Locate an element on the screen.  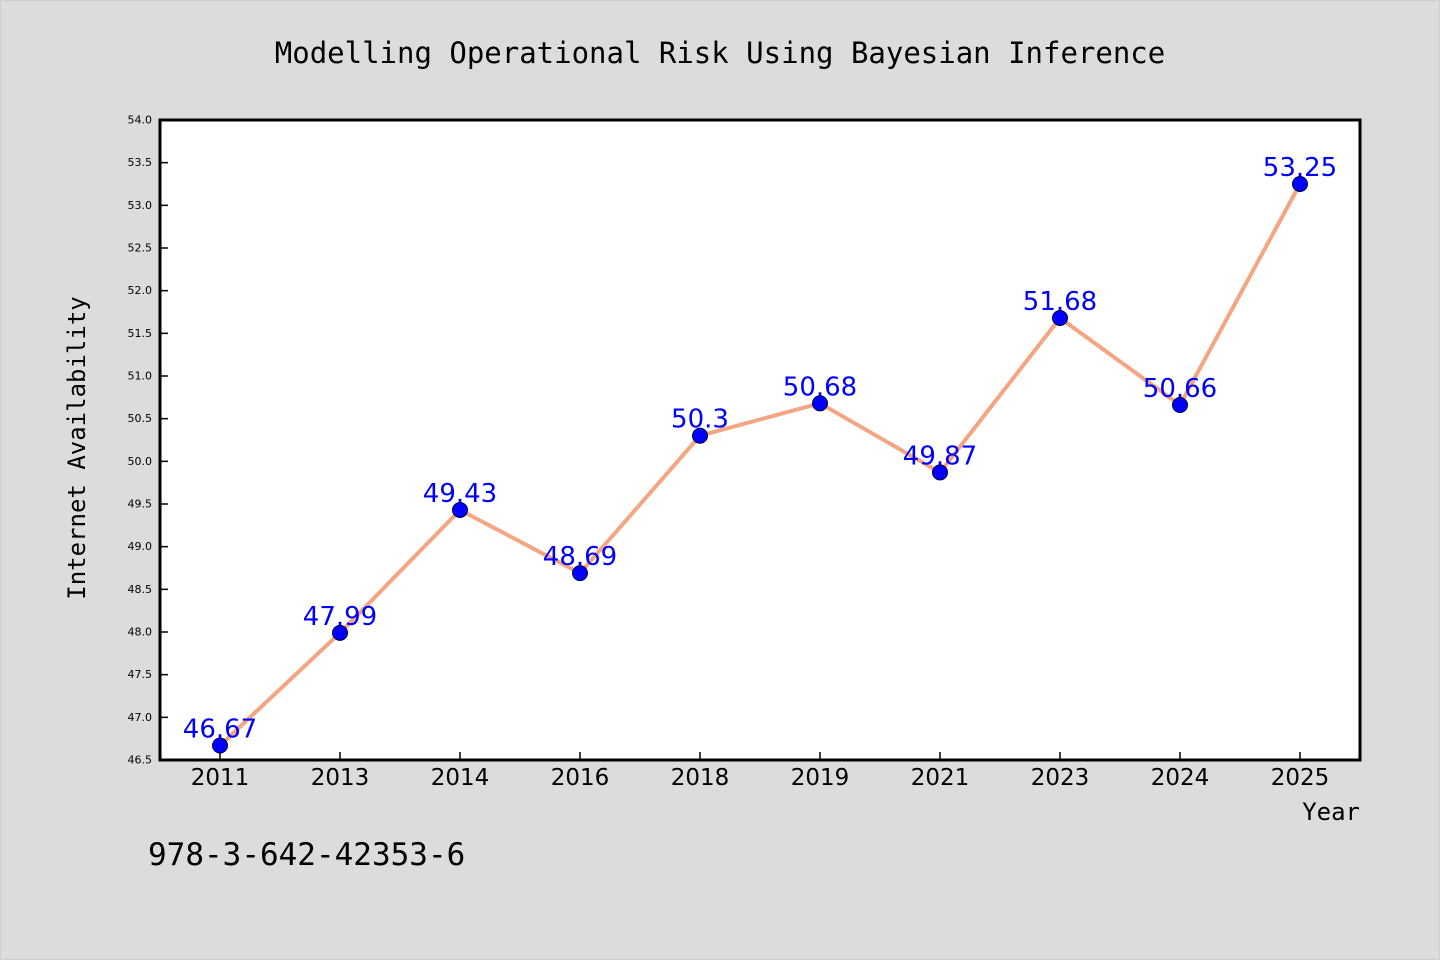
y-tick-label: 52.5 is located at coordinates (140, 248).